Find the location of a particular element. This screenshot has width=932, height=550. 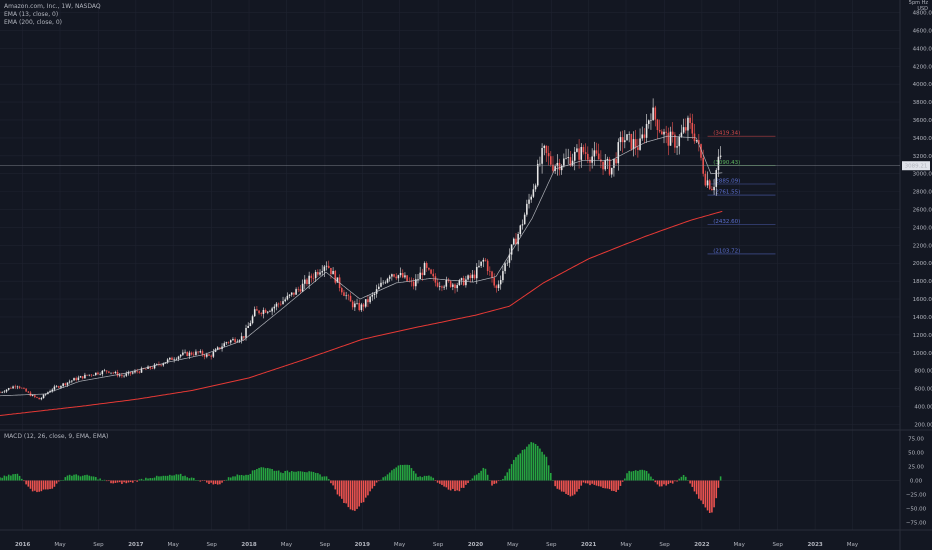

fib-level-label: (2103.72) is located at coordinates (726, 251).